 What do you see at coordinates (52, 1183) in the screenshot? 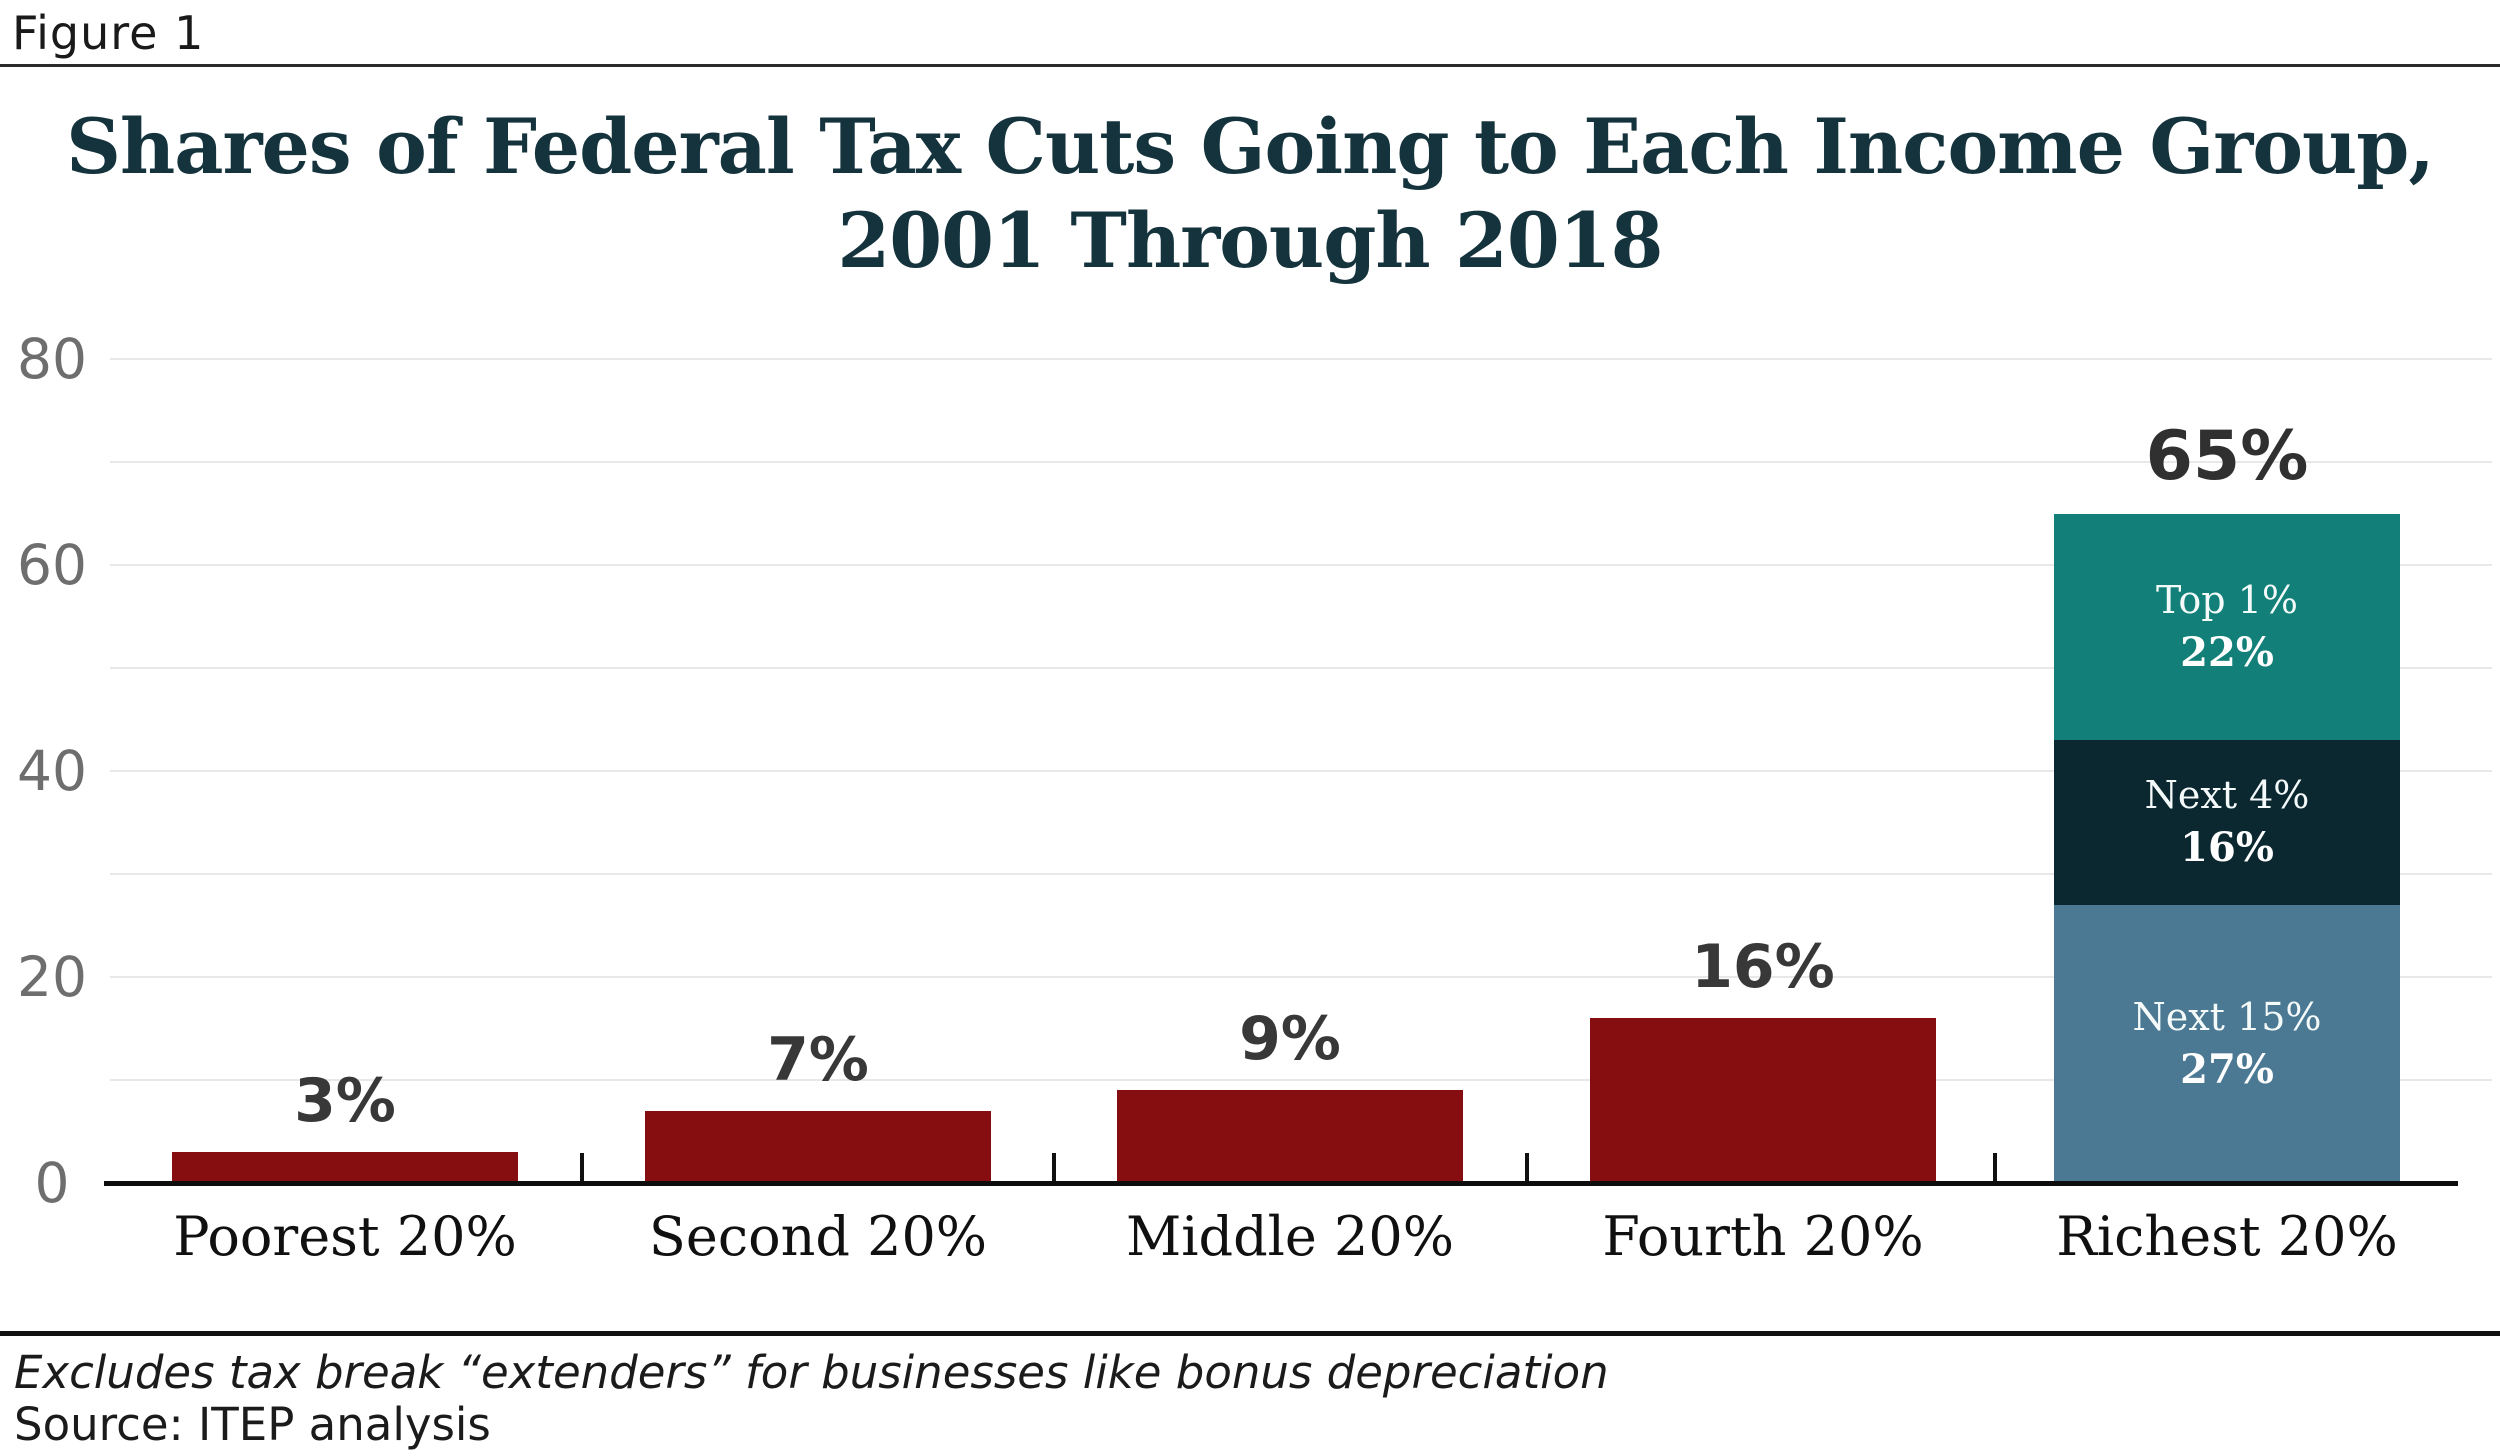
I see `y-axis-tick-label-0: 0` at bounding box center [52, 1183].